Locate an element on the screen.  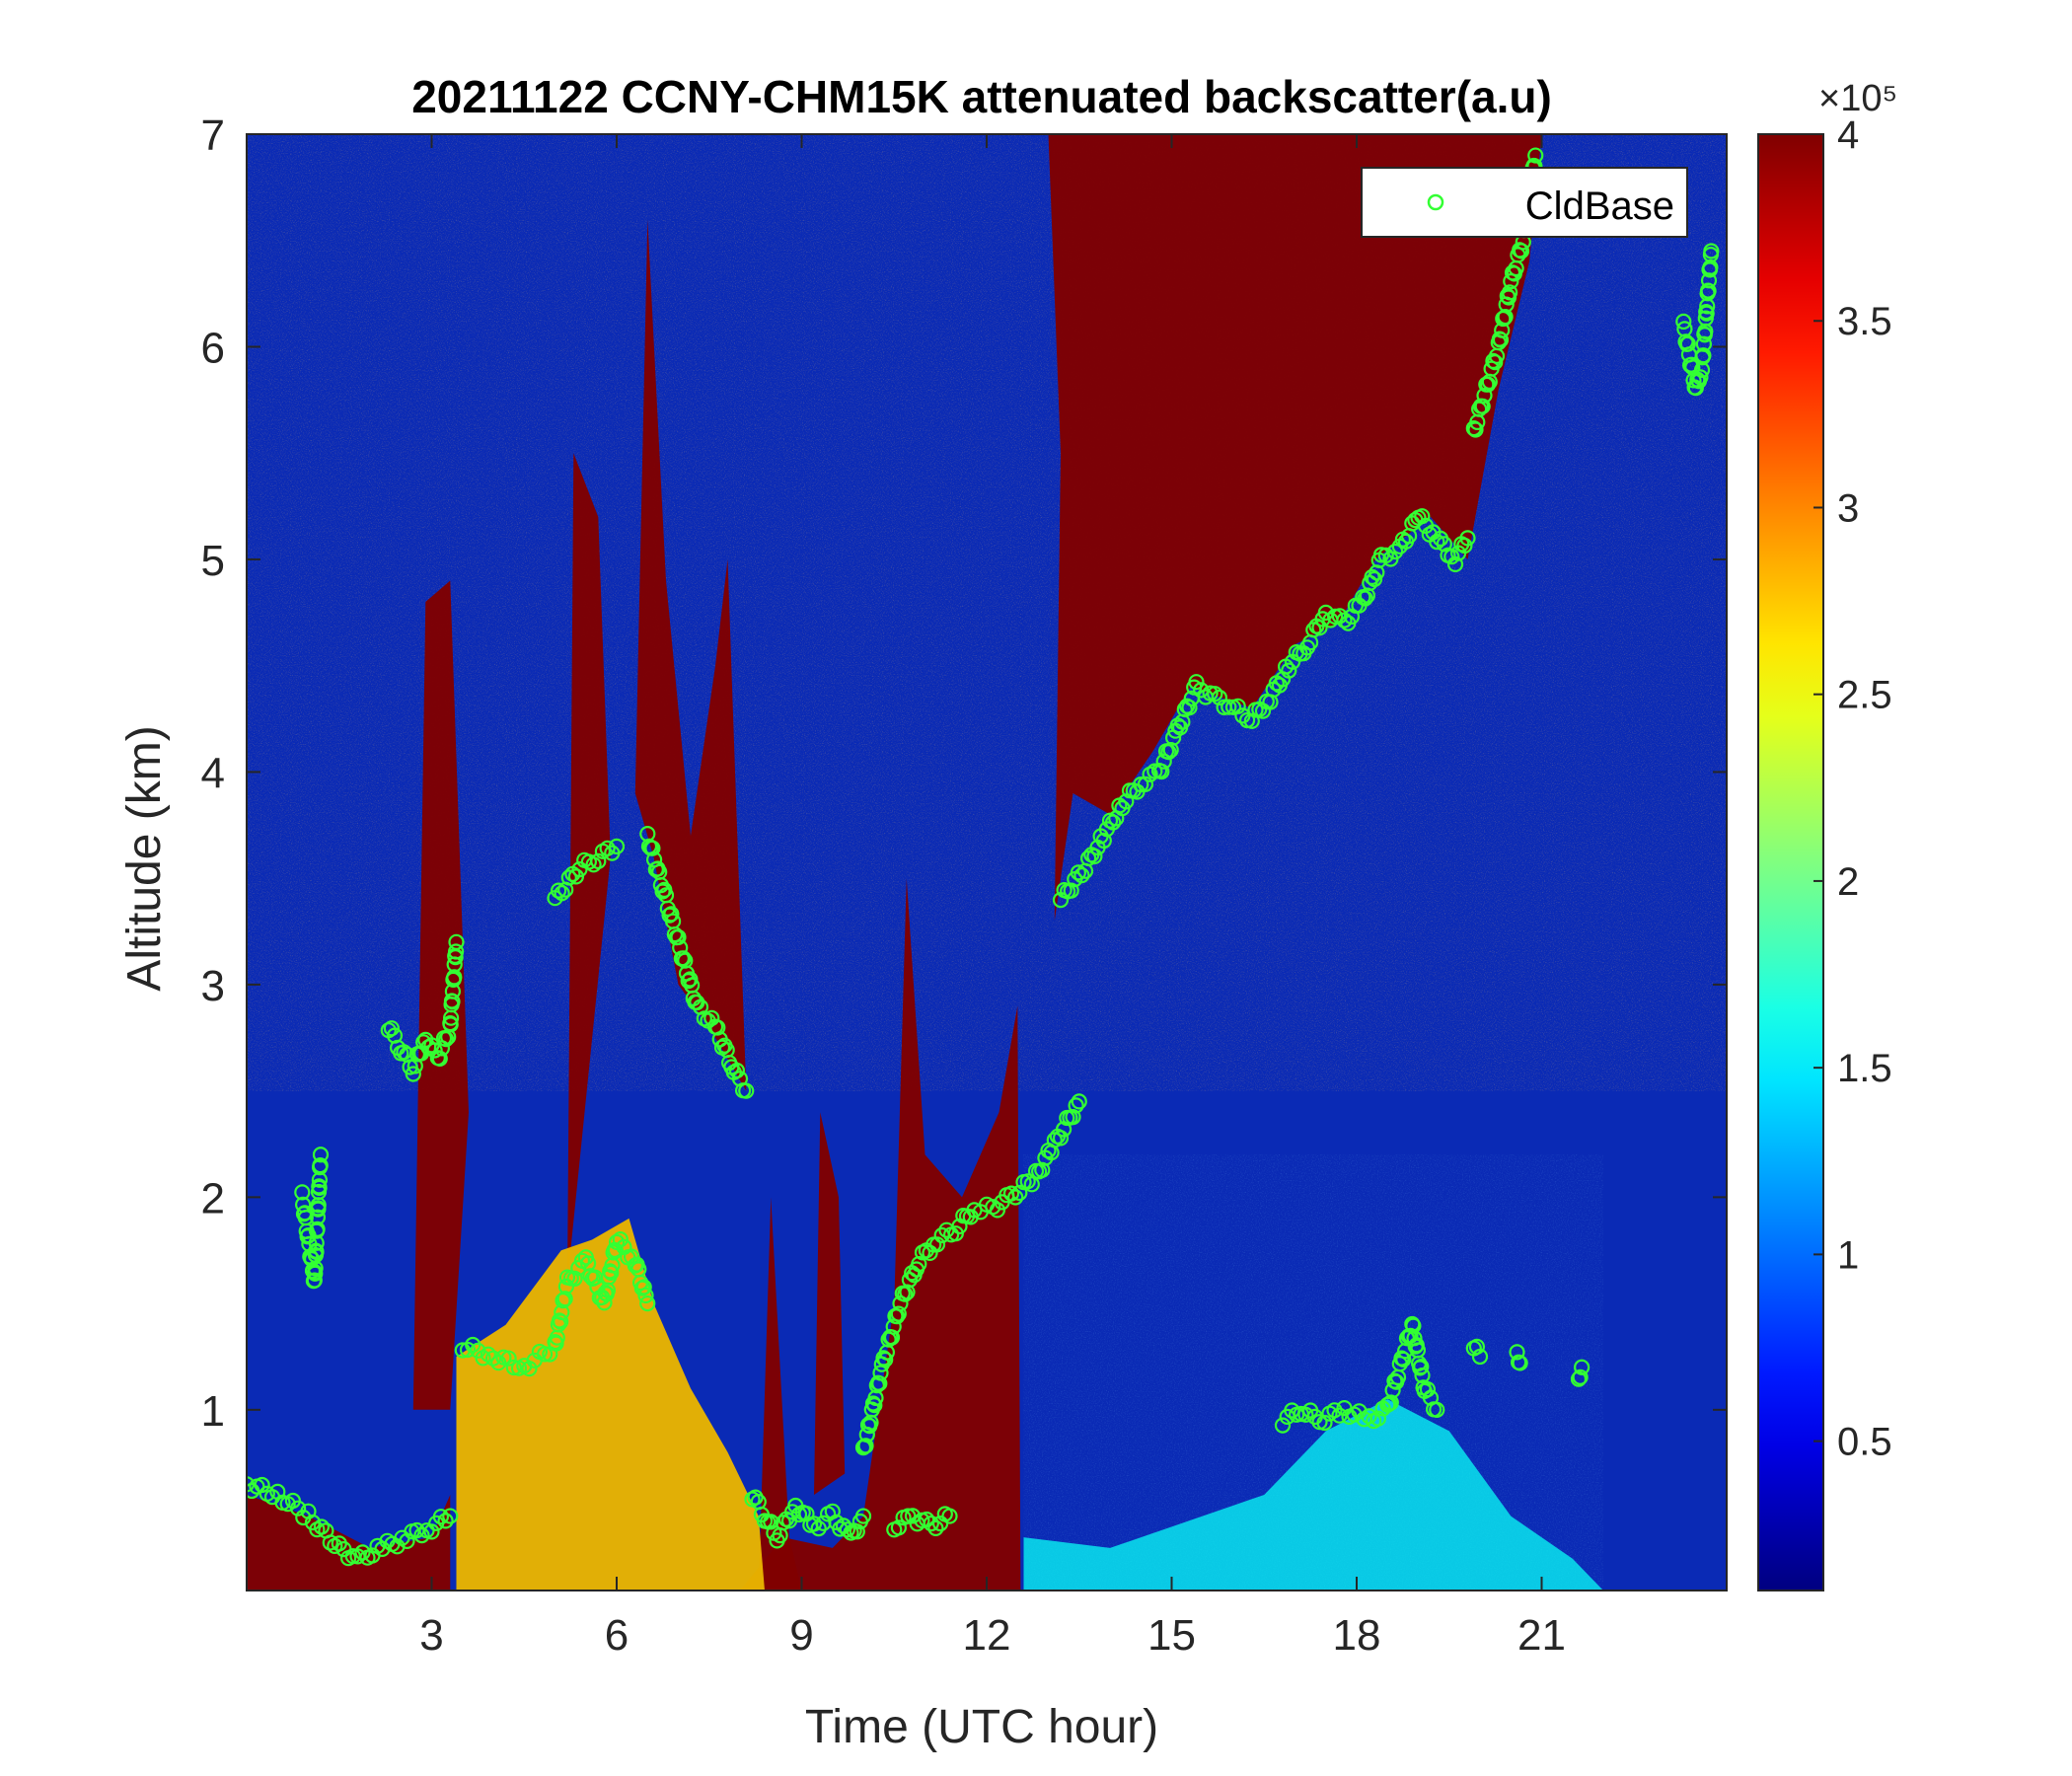
colorbar-tick-label: 0.5 is located at coordinates (1865, 1443).